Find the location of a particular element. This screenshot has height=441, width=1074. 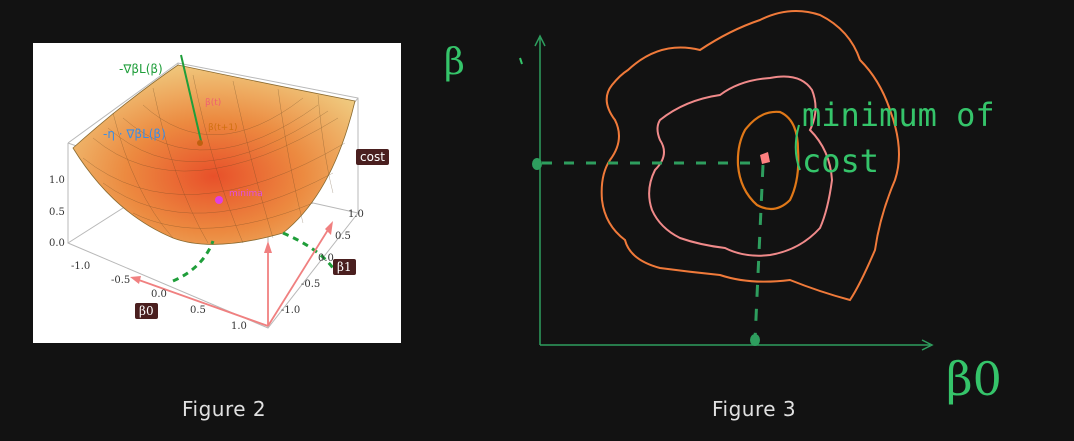

neg-gradient-arrow is located at coordinates (191, 98).